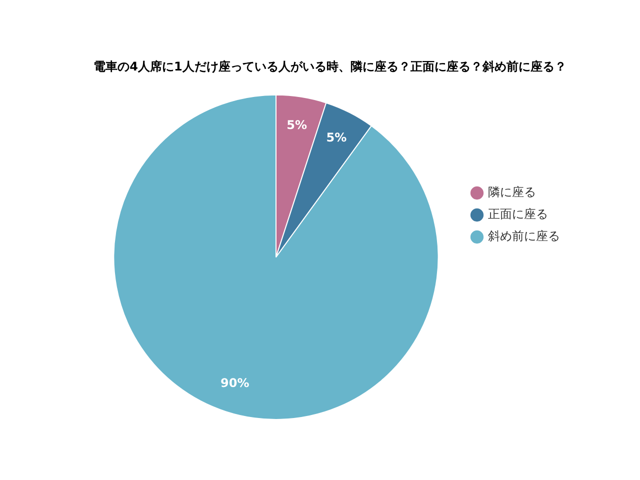 This screenshot has height=480, width=640. What do you see at coordinates (524, 236) in the screenshot?
I see `legend-label: 斜め前に座る` at bounding box center [524, 236].